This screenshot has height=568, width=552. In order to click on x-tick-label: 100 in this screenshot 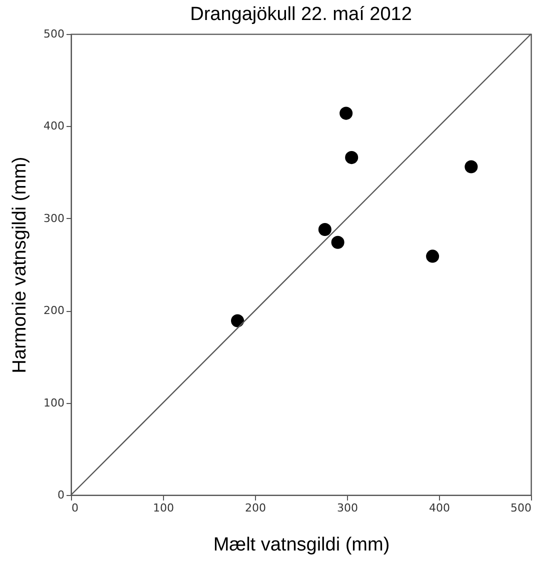, I will do `click(163, 508)`.